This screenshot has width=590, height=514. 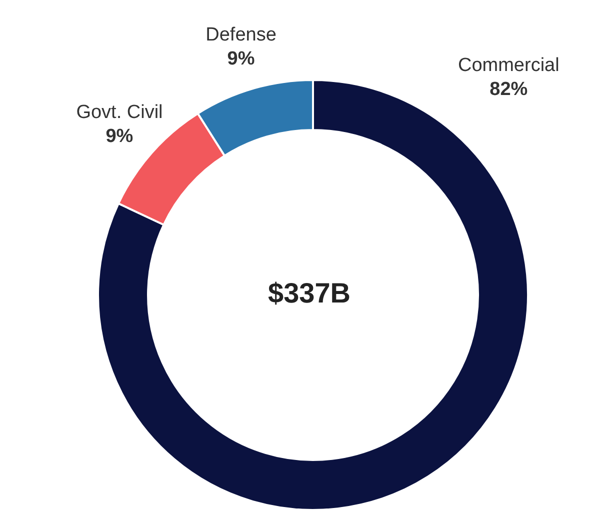 What do you see at coordinates (119, 112) in the screenshot?
I see `slice-label: Govt. Civil` at bounding box center [119, 112].